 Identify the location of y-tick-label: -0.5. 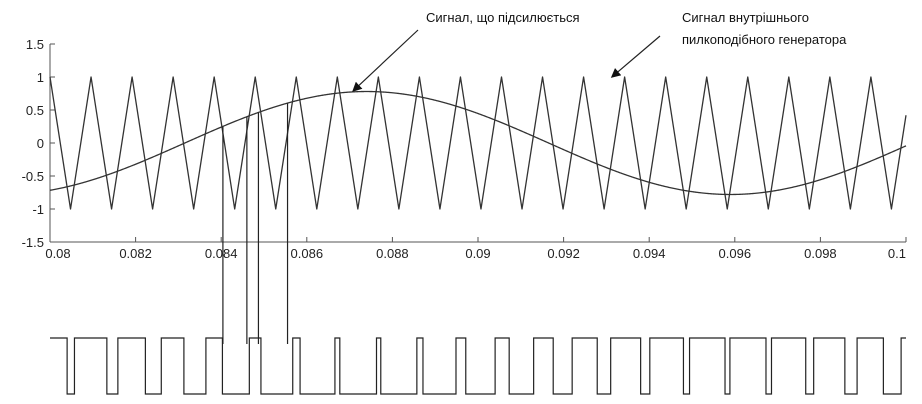
(33, 176).